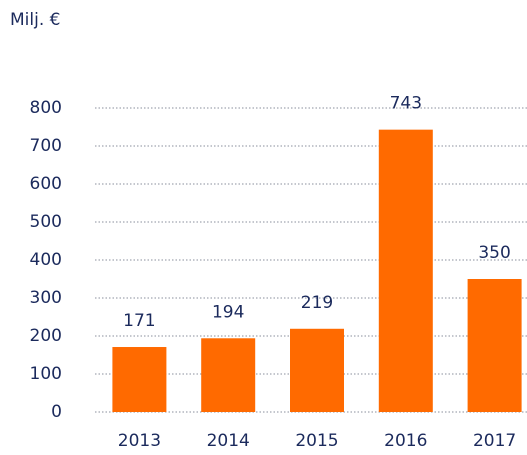  Describe the element at coordinates (139, 441) in the screenshot. I see `x-tick-label: 2013` at that location.